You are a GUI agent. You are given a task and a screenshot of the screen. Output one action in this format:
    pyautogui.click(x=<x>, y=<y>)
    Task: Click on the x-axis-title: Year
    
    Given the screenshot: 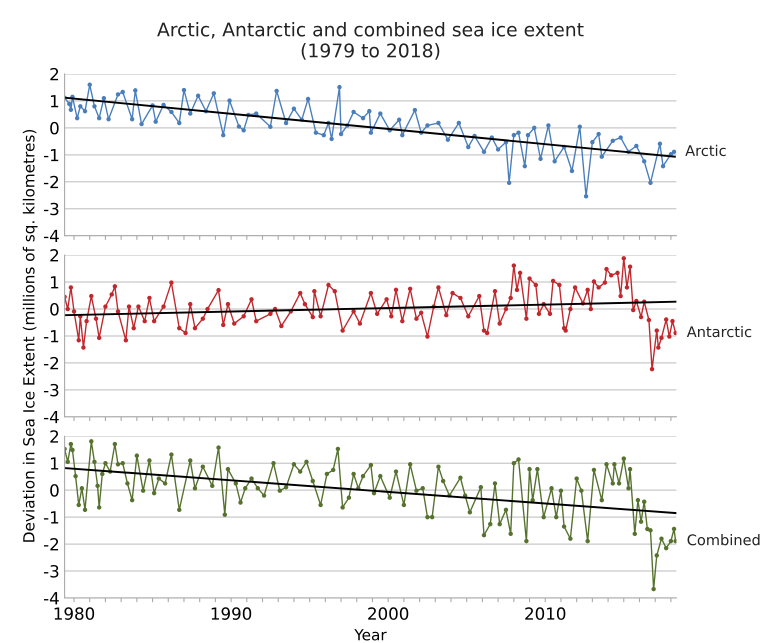 What is the action you would take?
    pyautogui.click(x=370, y=635)
    